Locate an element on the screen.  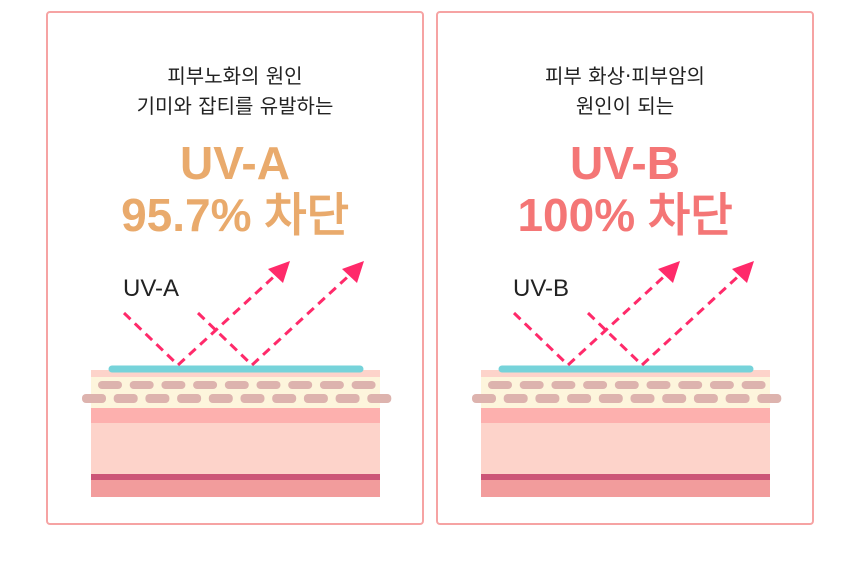
subtitle-line: 피부노화의 원인 is located at coordinates (235, 76).